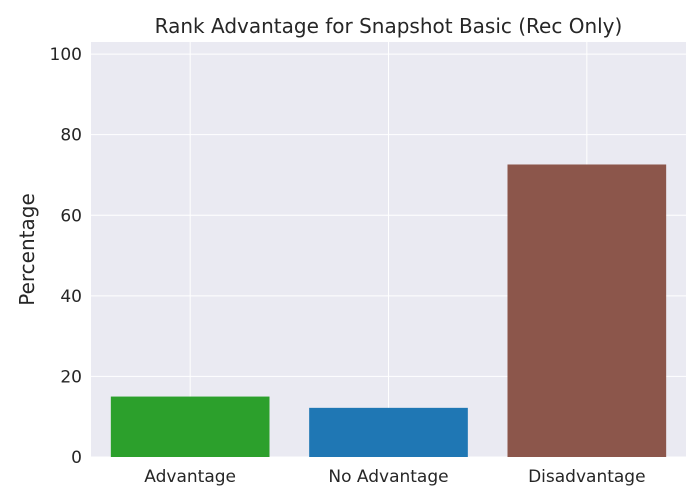 The width and height of the screenshot is (700, 500). Describe the element at coordinates (586, 477) in the screenshot. I see `x-tick-label: Disadvantage` at that location.